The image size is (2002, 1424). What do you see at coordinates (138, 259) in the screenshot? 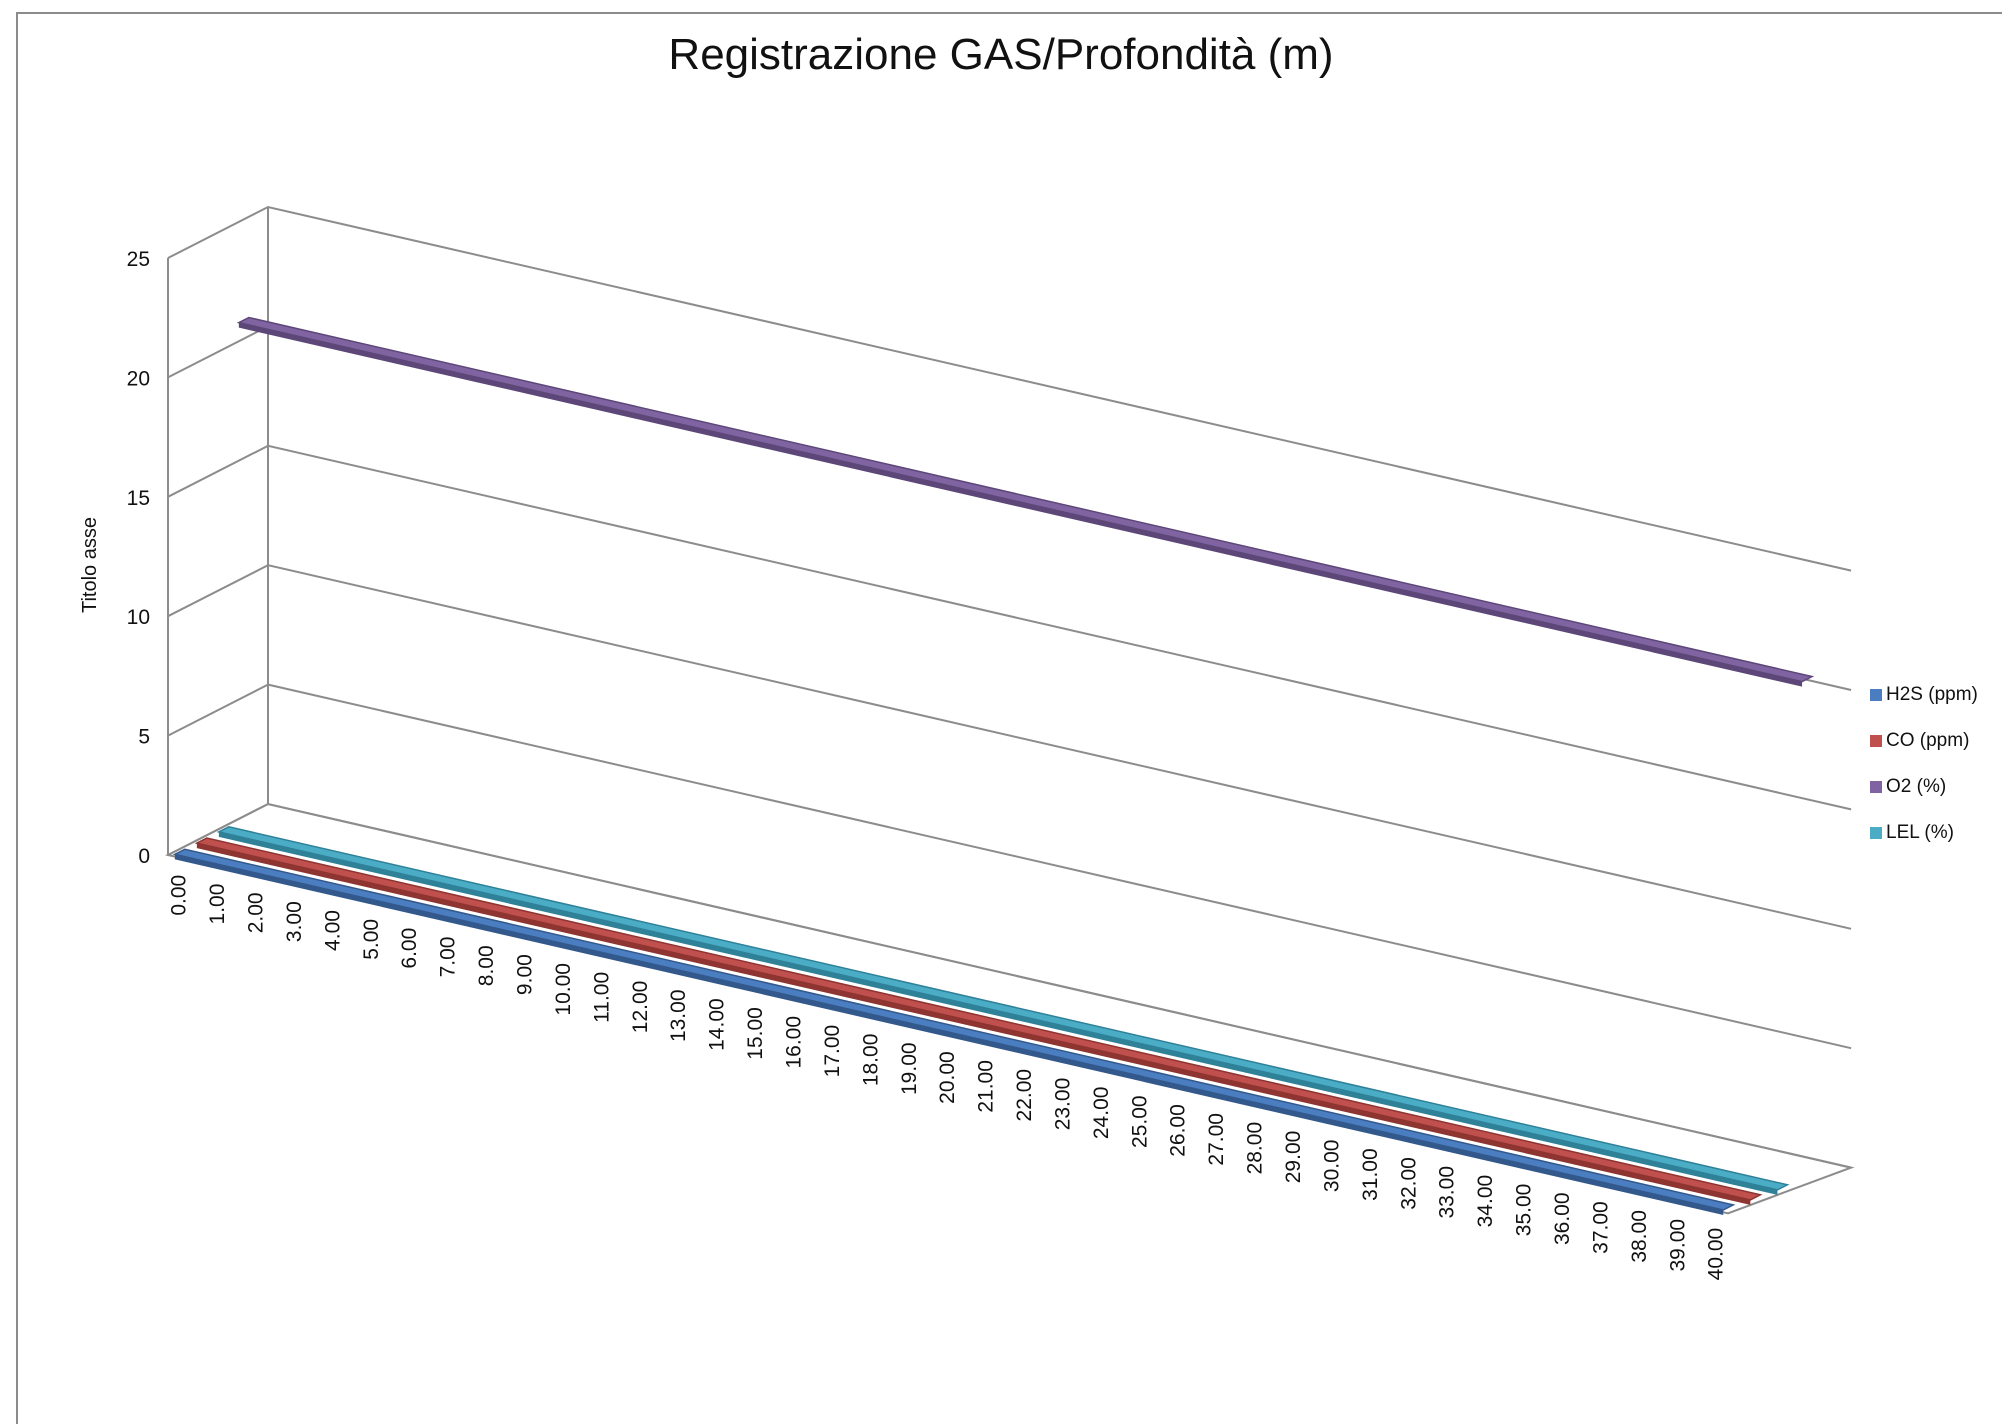
I see `y-tick-label: 25` at bounding box center [138, 259].